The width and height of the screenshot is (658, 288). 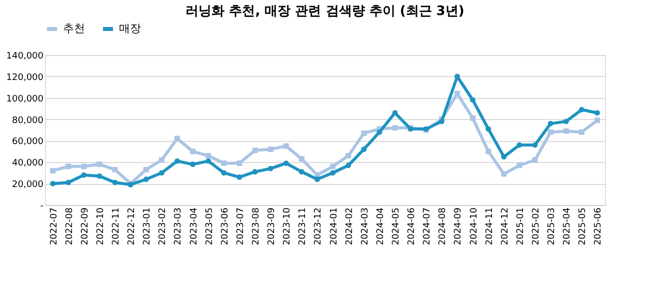 I want to click on x-tick-label: 2023-10, so click(x=287, y=226).